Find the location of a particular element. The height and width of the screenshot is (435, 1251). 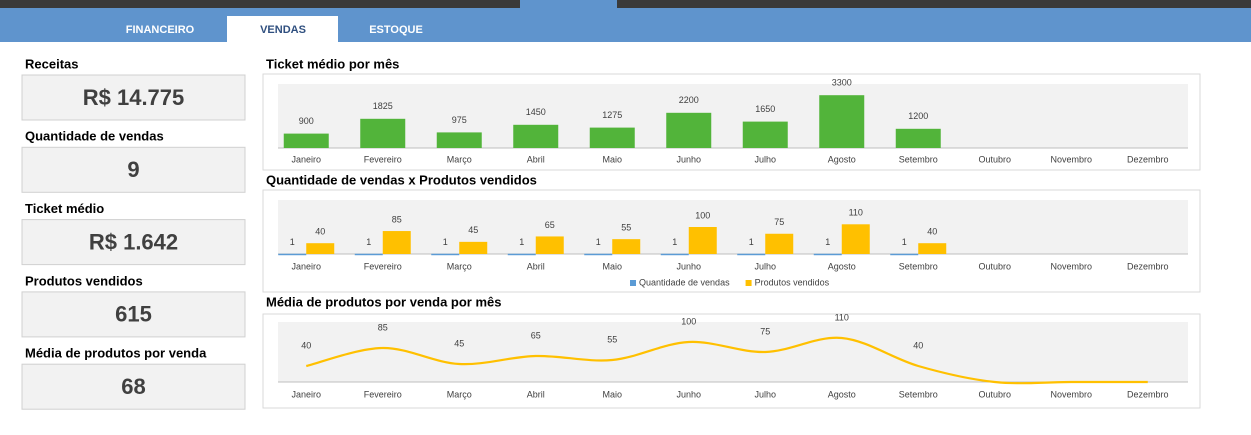

tab: ESTOQUE is located at coordinates (396, 30).